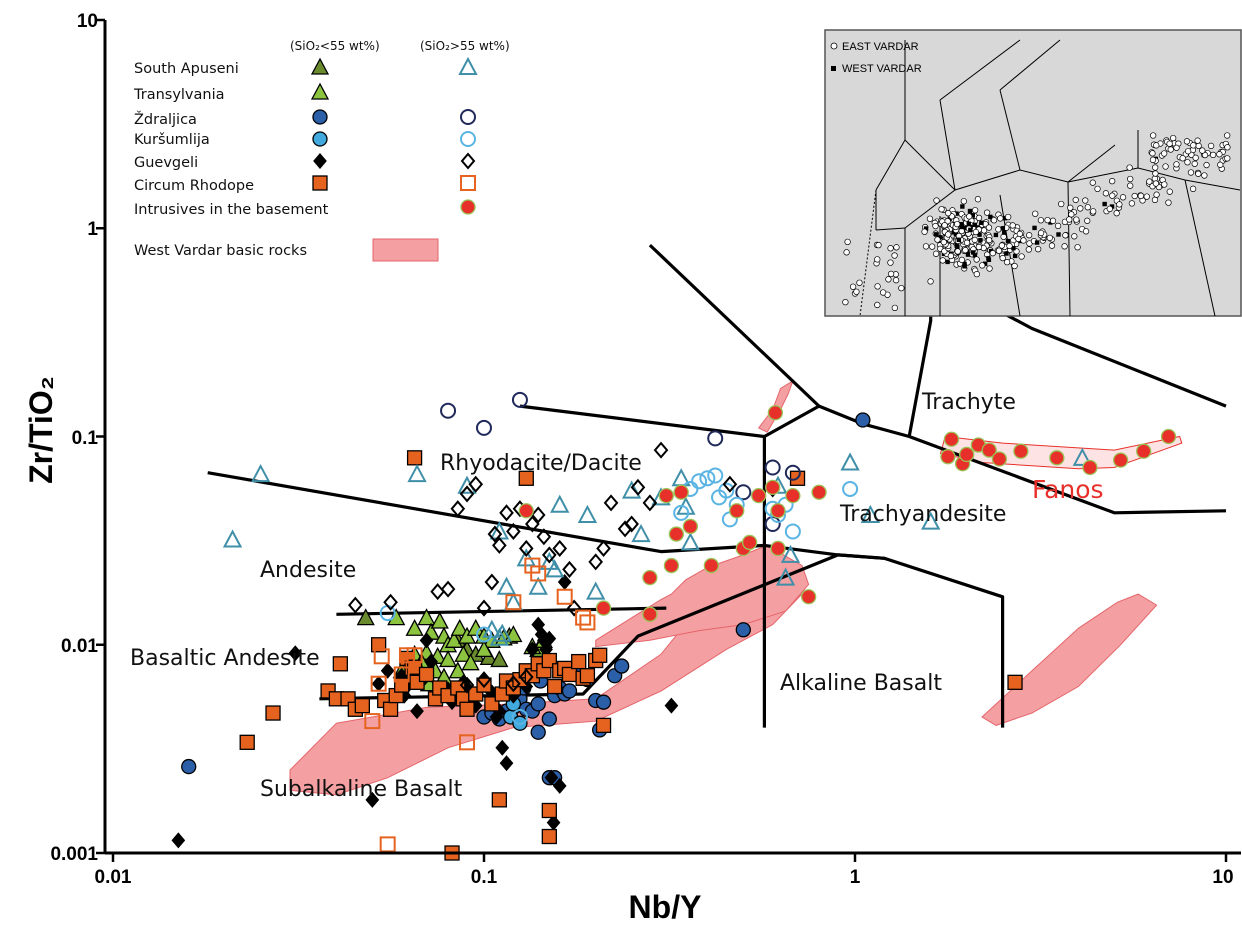 This screenshot has width=1242, height=926. I want to click on inset-legend-label: EAST VARDAR, so click(880, 47).